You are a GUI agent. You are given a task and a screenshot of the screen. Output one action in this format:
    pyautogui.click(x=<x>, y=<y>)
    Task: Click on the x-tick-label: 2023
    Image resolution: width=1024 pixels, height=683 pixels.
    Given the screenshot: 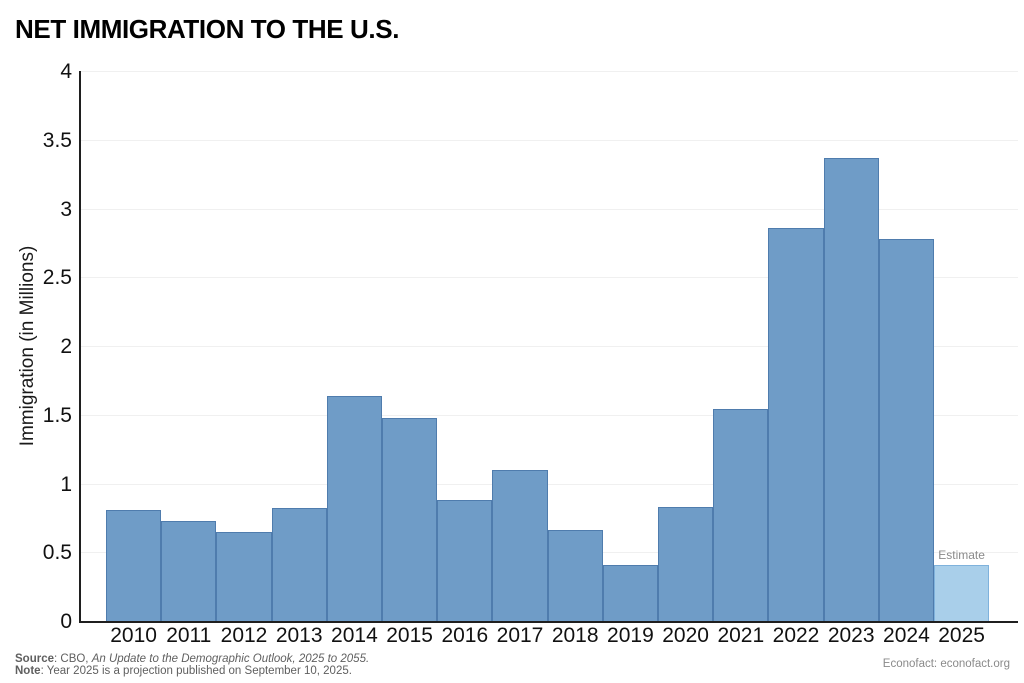 What is the action you would take?
    pyautogui.click(x=851, y=635)
    